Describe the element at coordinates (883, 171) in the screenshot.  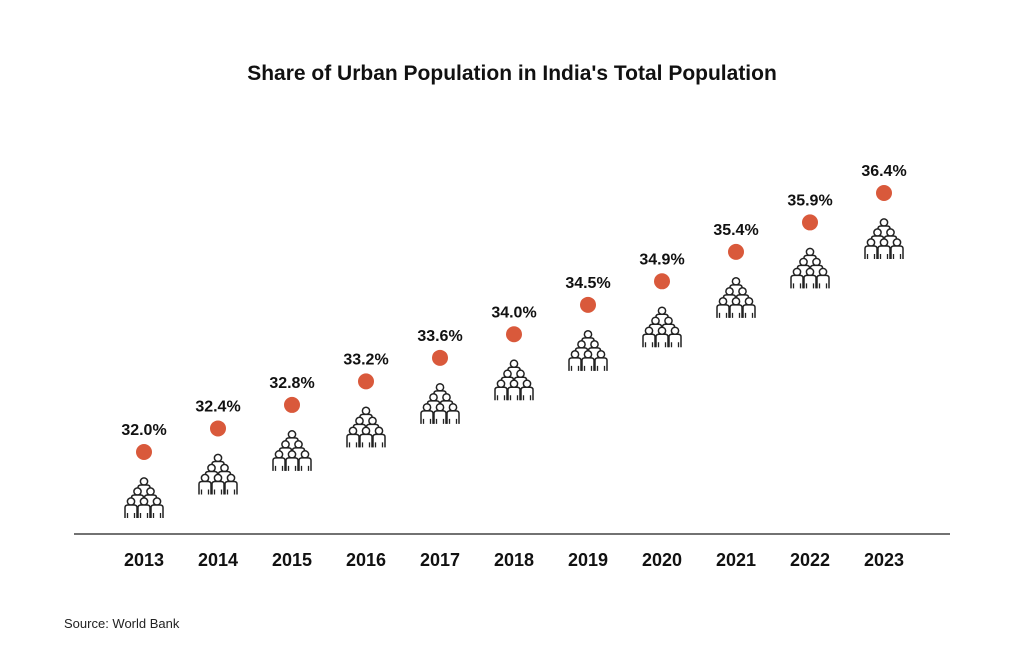
I see `data-label: 36.4%` at that location.